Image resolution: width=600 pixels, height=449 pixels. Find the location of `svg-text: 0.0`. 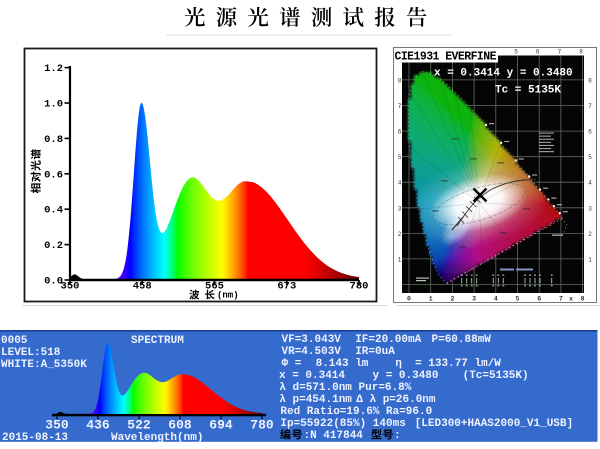

svg-text: 0.0 is located at coordinates (53, 282).